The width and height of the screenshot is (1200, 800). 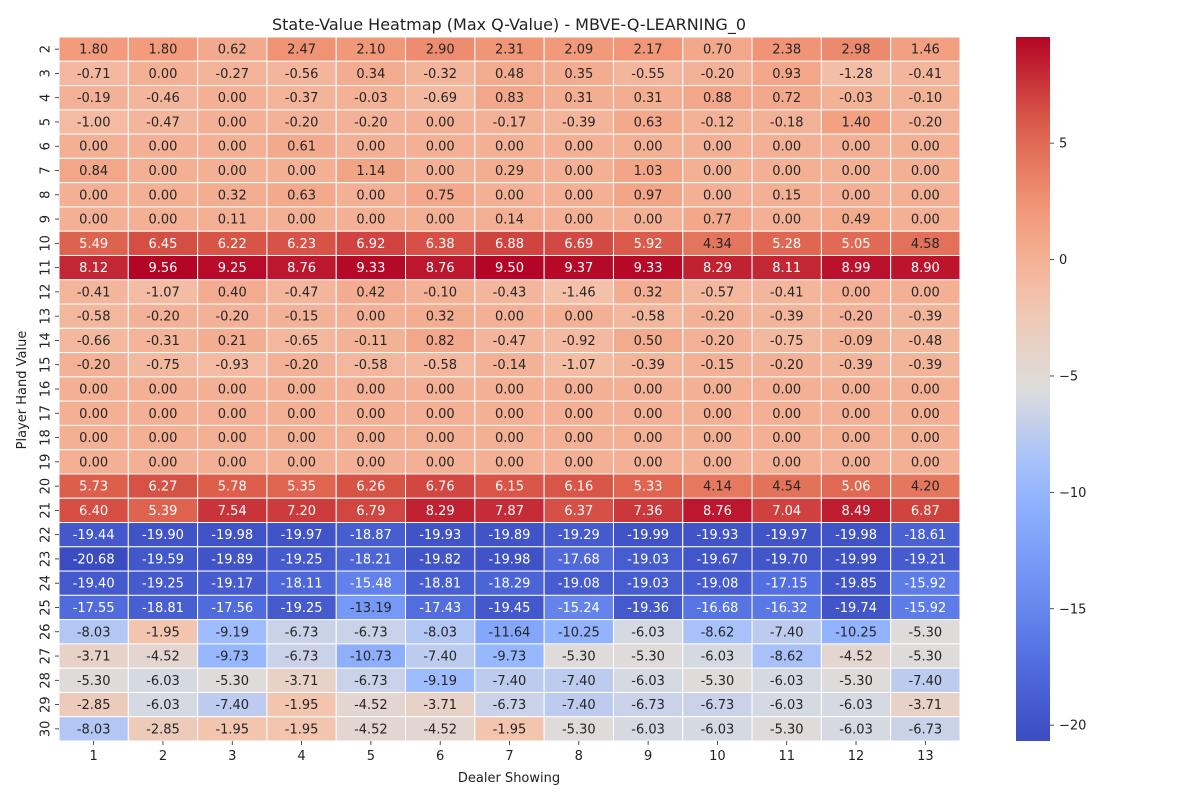 I want to click on cell-value-label: -9.19, so click(x=440, y=681).